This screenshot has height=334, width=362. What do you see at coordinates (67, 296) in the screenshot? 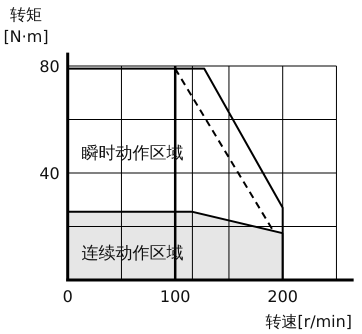
I see `x-tick-label: 0` at bounding box center [67, 296].